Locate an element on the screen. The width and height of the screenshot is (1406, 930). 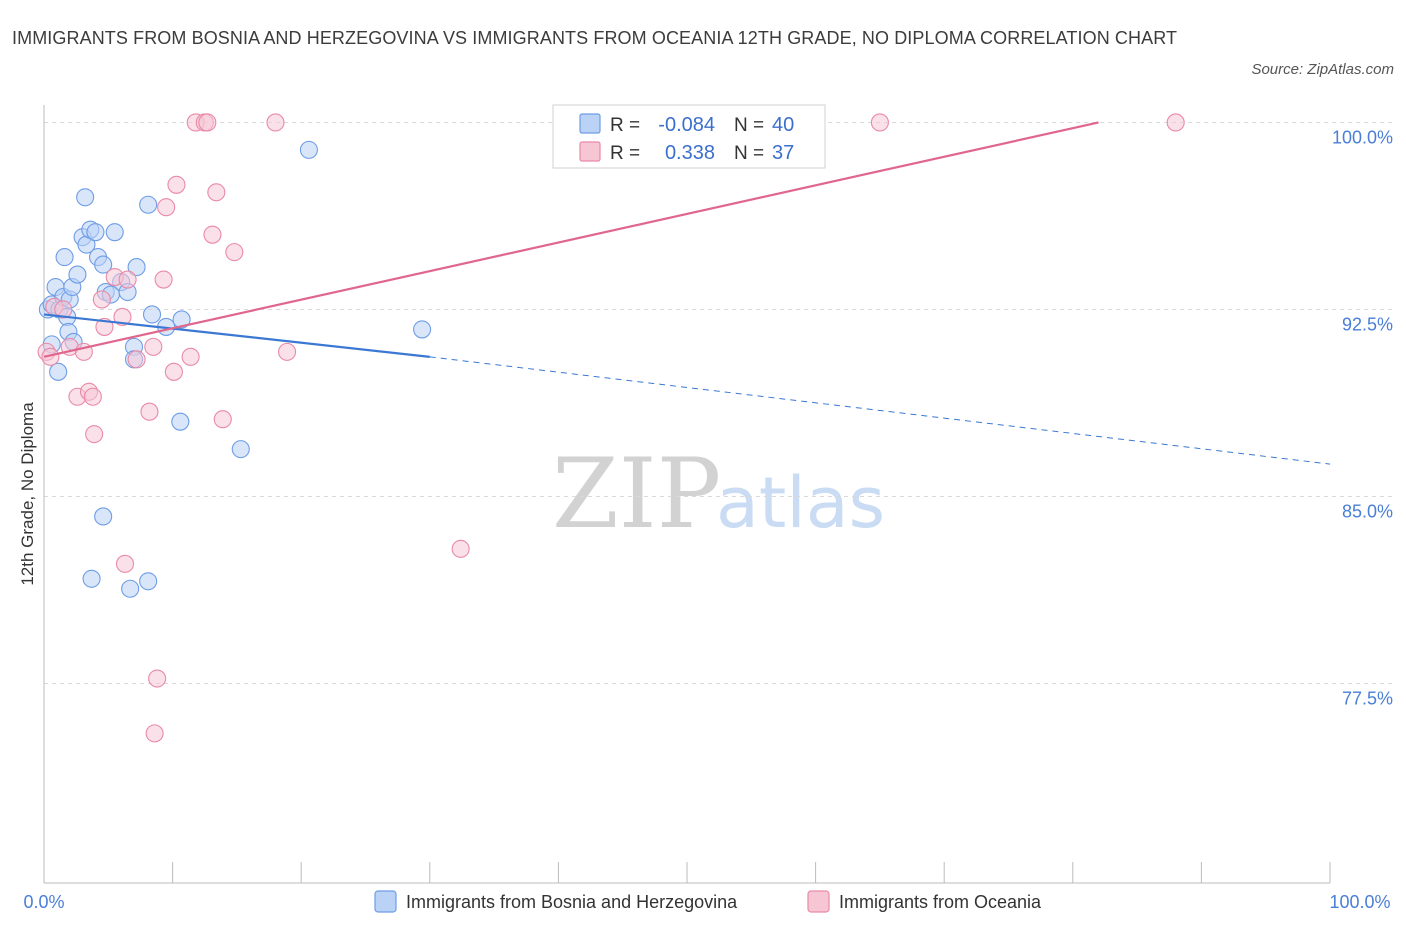
x-tick-label-max: 100.0% is located at coordinates (1359, 902).